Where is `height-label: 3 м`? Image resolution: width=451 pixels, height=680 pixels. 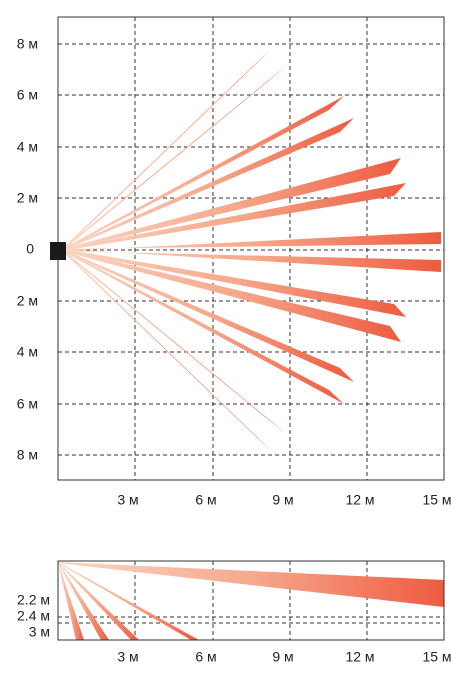
height-label: 3 м is located at coordinates (39, 632).